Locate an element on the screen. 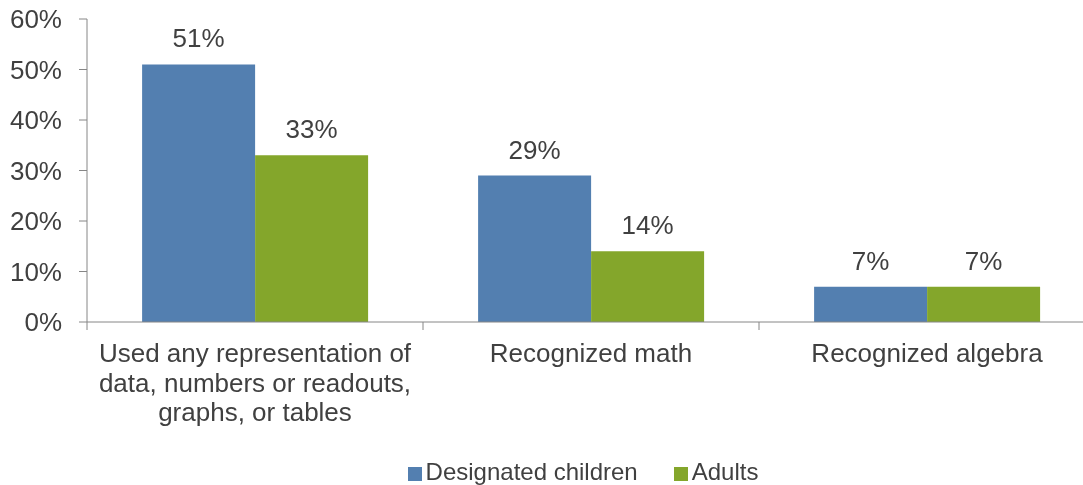  data-label: 29% is located at coordinates (534, 149).